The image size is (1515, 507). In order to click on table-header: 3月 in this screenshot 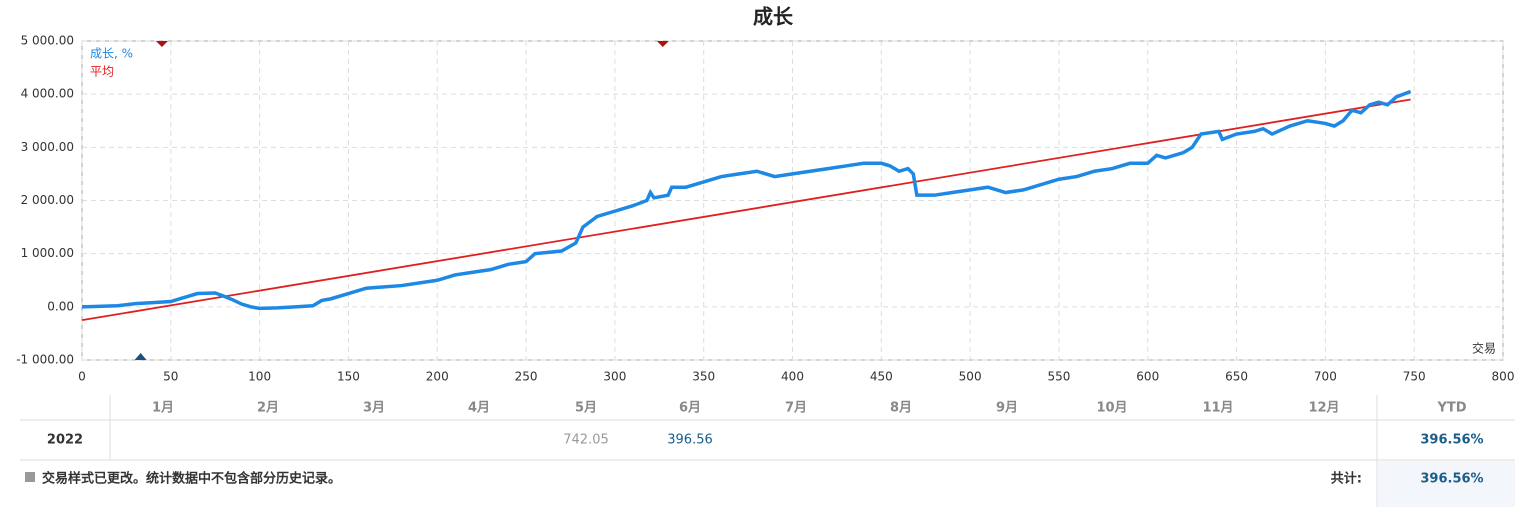, I will do `click(374, 408)`.